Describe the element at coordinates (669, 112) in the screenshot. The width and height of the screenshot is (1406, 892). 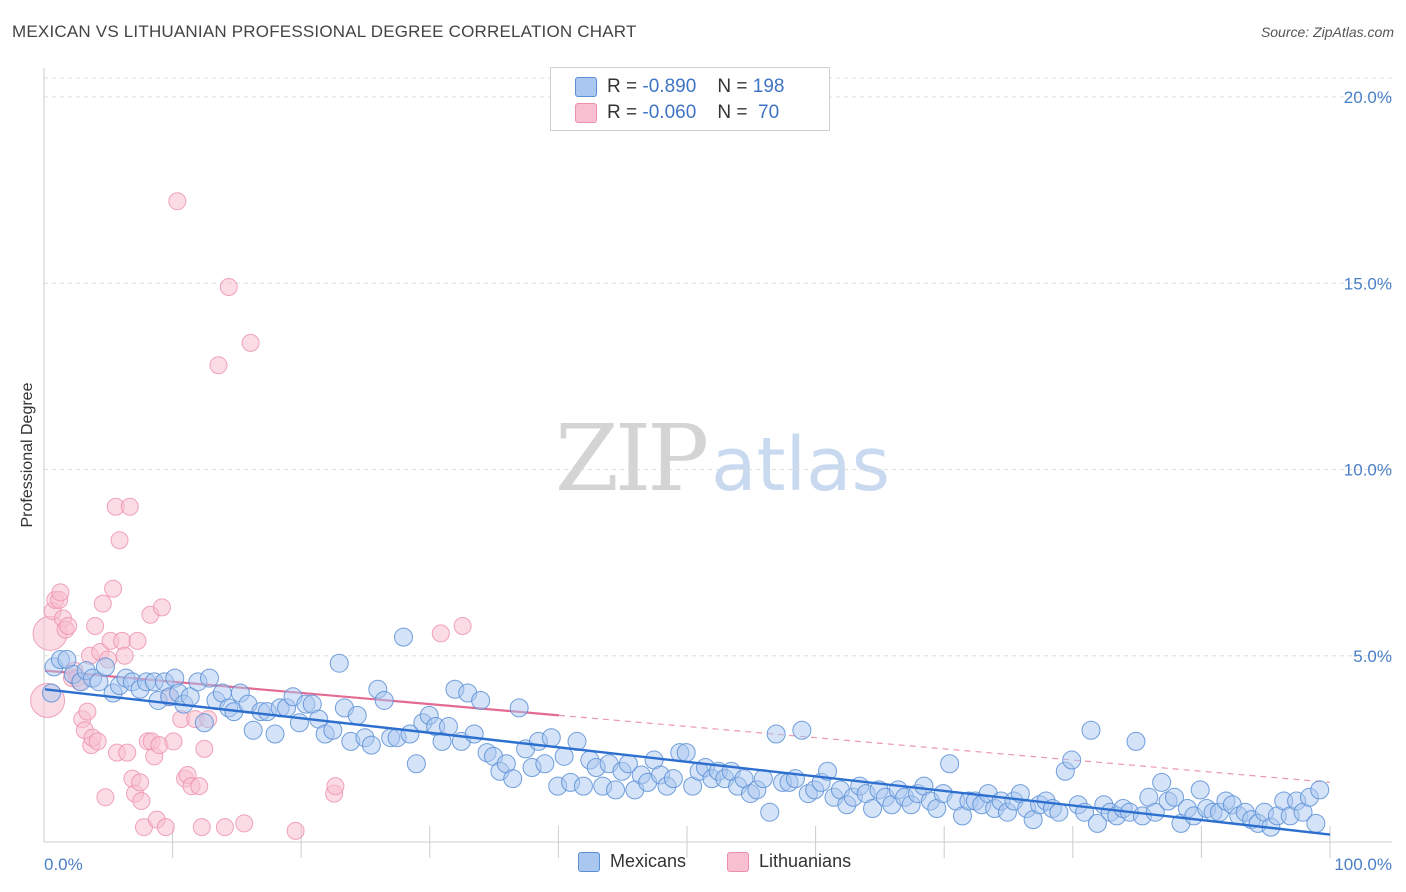
I see `legend-r-value: -0.060` at that location.